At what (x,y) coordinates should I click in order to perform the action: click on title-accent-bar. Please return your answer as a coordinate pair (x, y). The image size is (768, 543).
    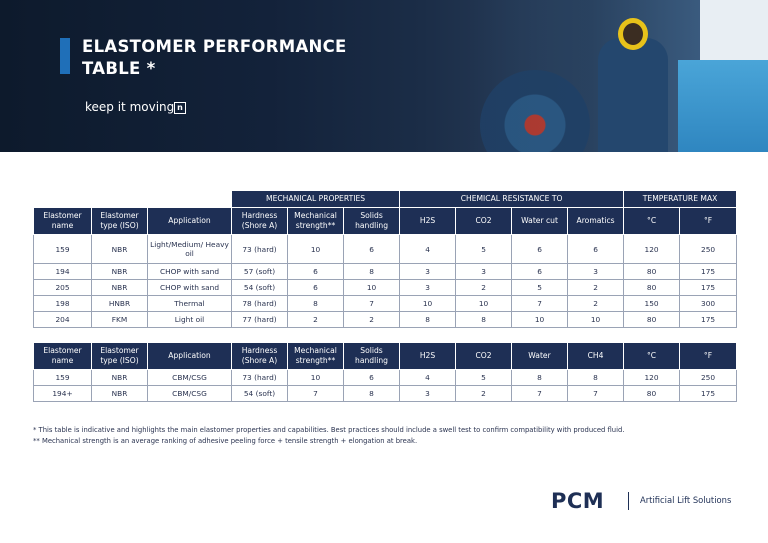
    Looking at the image, I should click on (65, 56).